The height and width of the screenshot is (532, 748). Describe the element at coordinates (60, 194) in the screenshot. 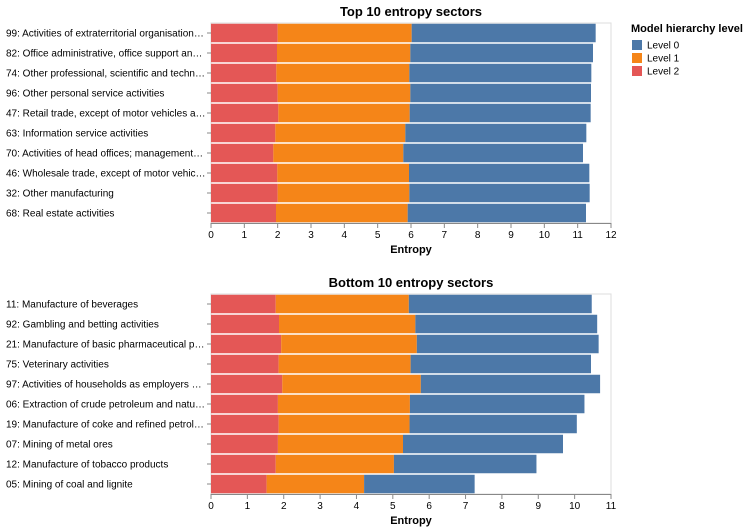

I see `category-label: 32: Other manufacturing` at that location.